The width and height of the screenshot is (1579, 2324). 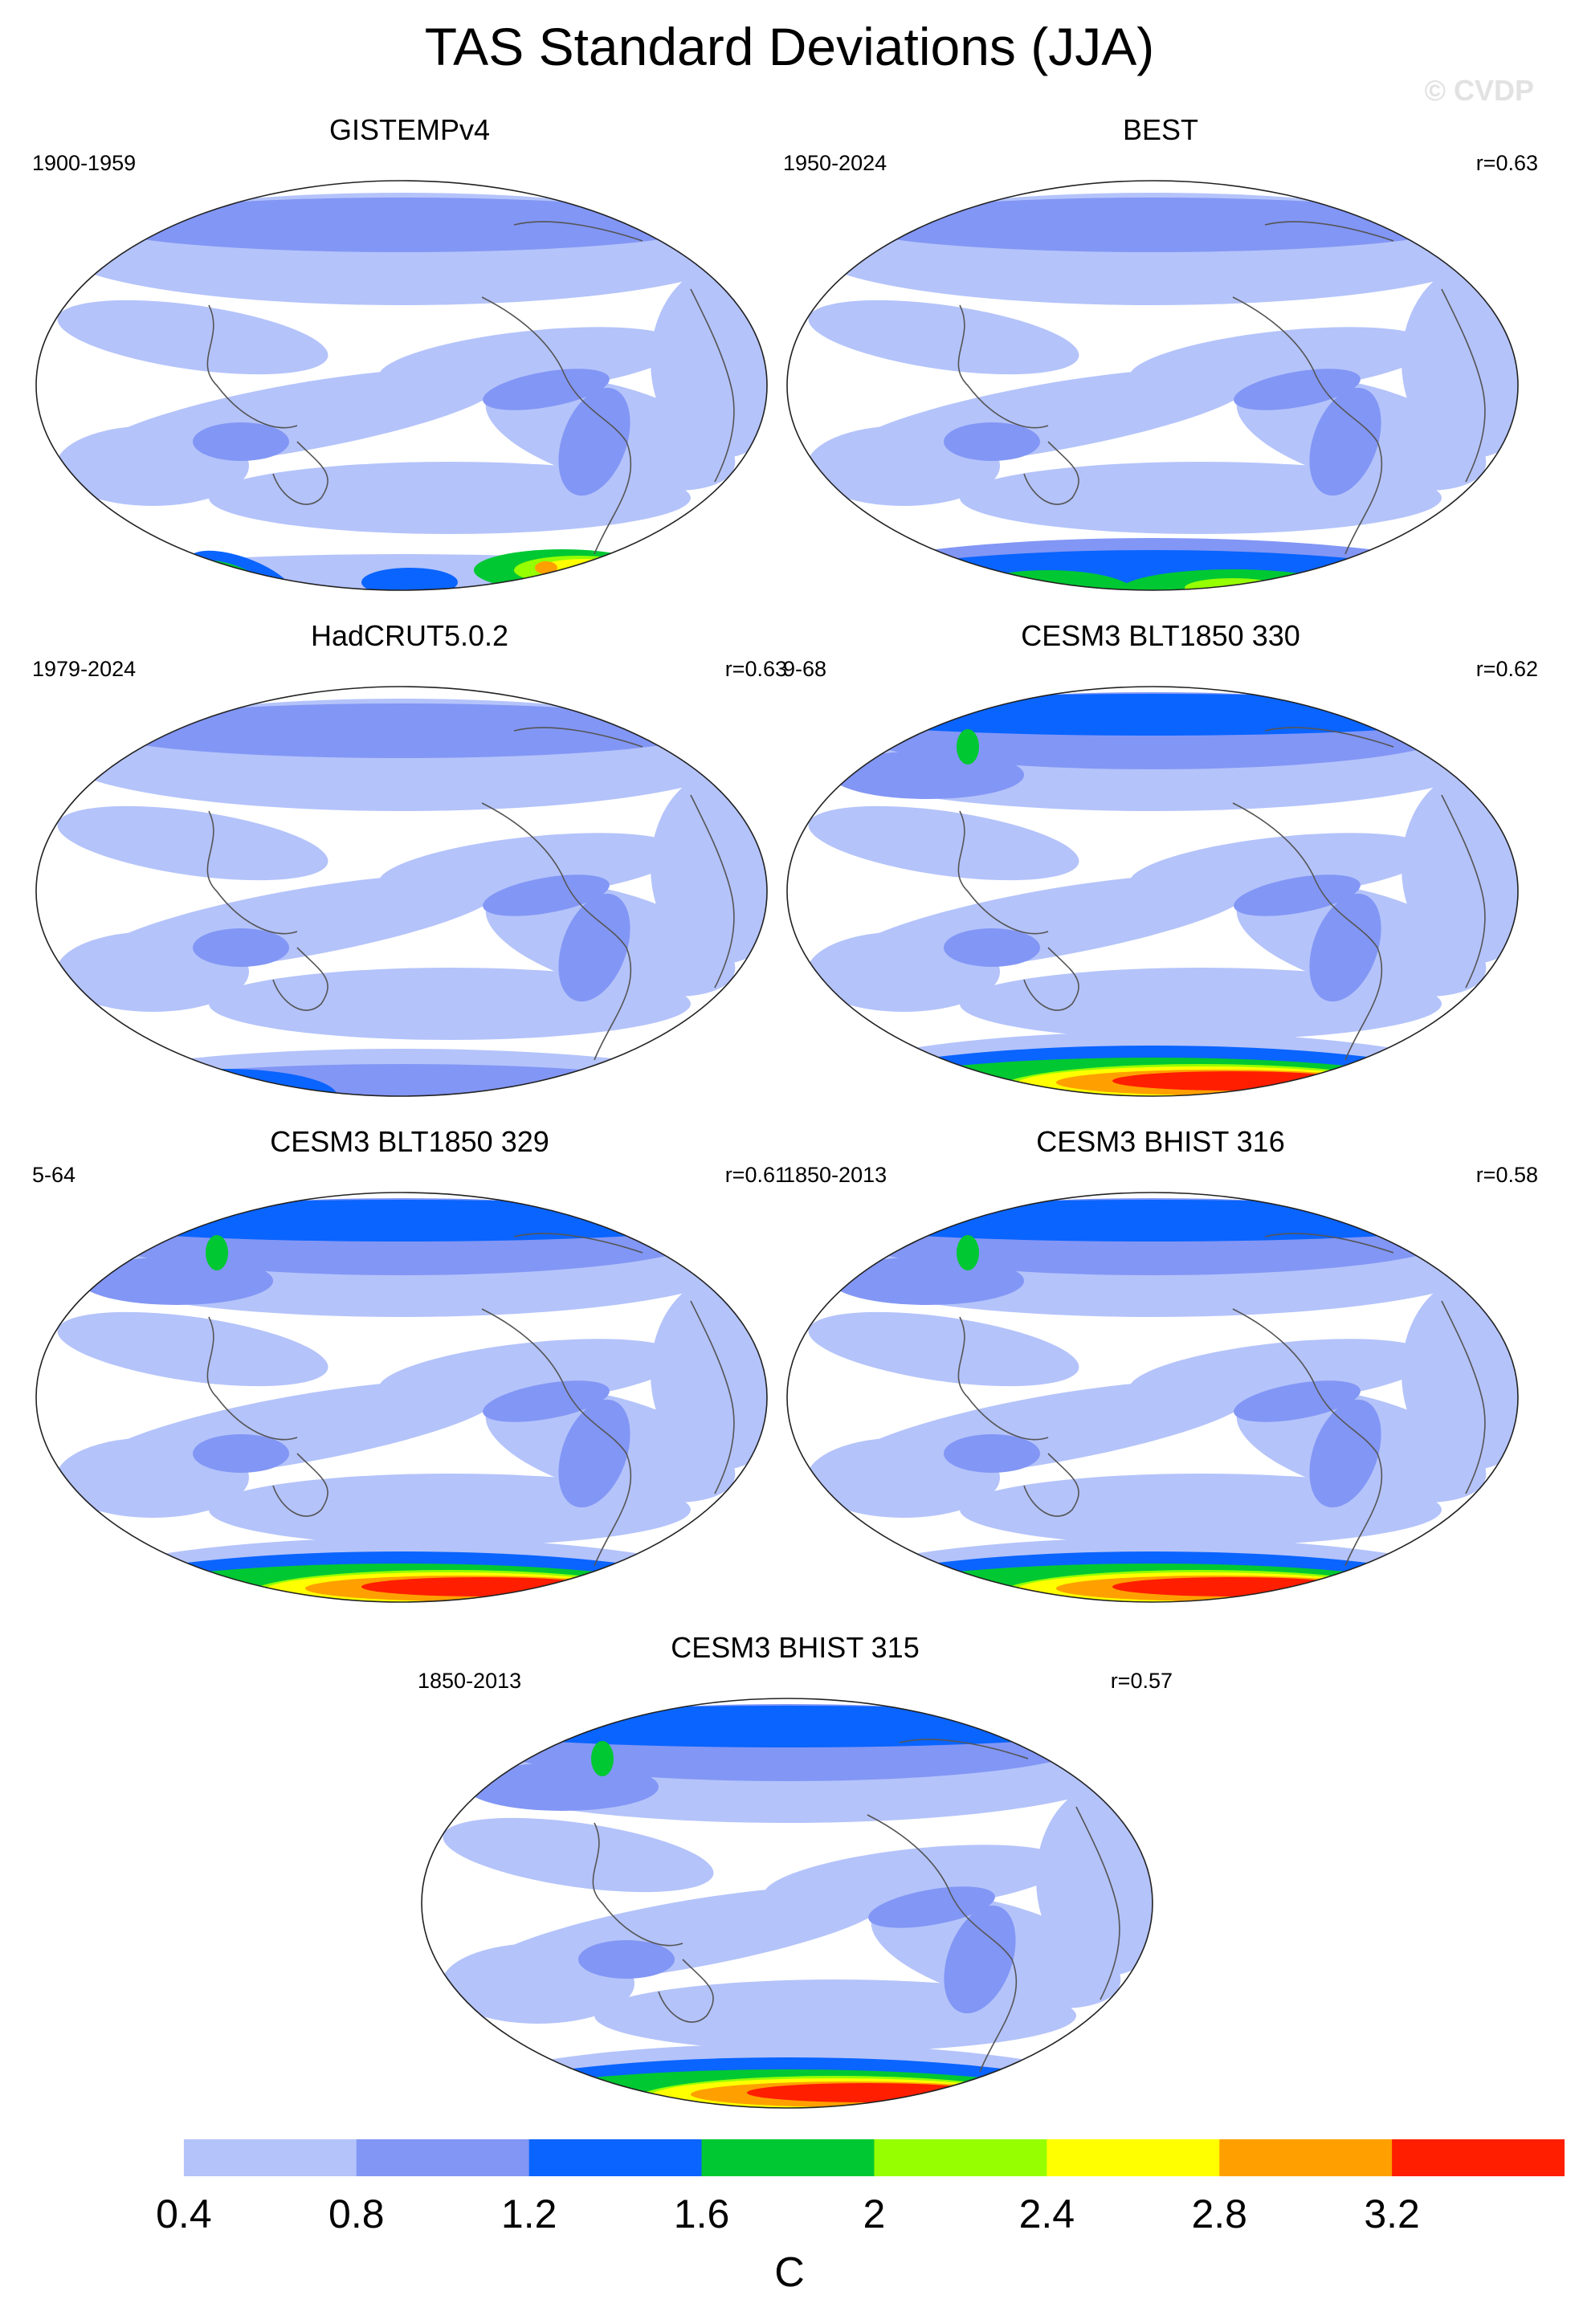 I want to click on figure-title: TAS Standard Deviations (JJA), so click(x=789, y=46).